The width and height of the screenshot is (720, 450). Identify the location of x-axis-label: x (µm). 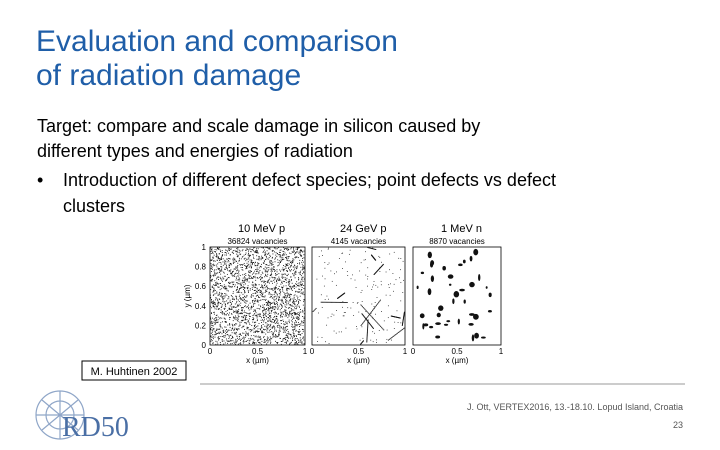
(358, 360).